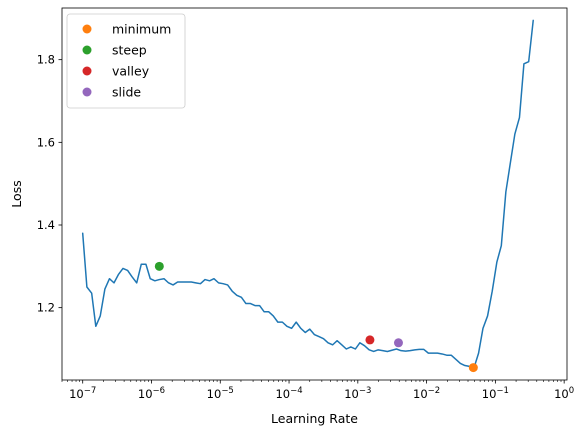 Image resolution: width=576 pixels, height=437 pixels. Describe the element at coordinates (46, 308) in the screenshot. I see `y-tick-label: 1.2` at that location.